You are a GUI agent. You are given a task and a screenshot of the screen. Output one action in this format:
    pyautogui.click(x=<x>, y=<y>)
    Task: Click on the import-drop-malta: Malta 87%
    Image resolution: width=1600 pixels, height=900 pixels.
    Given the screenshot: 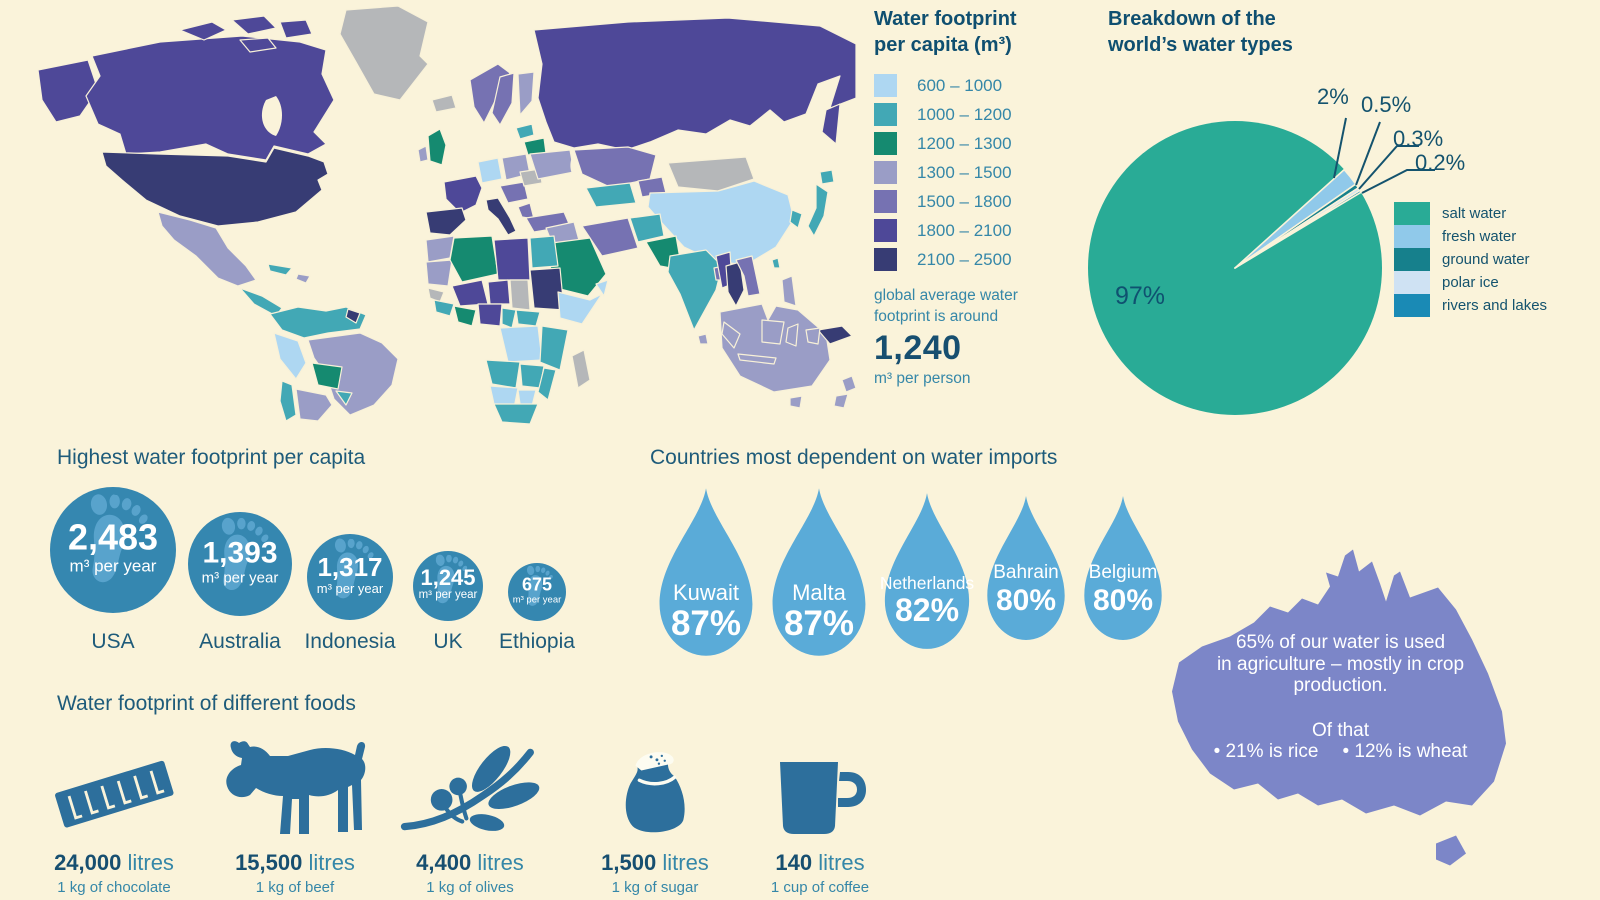 What is the action you would take?
    pyautogui.click(x=819, y=572)
    